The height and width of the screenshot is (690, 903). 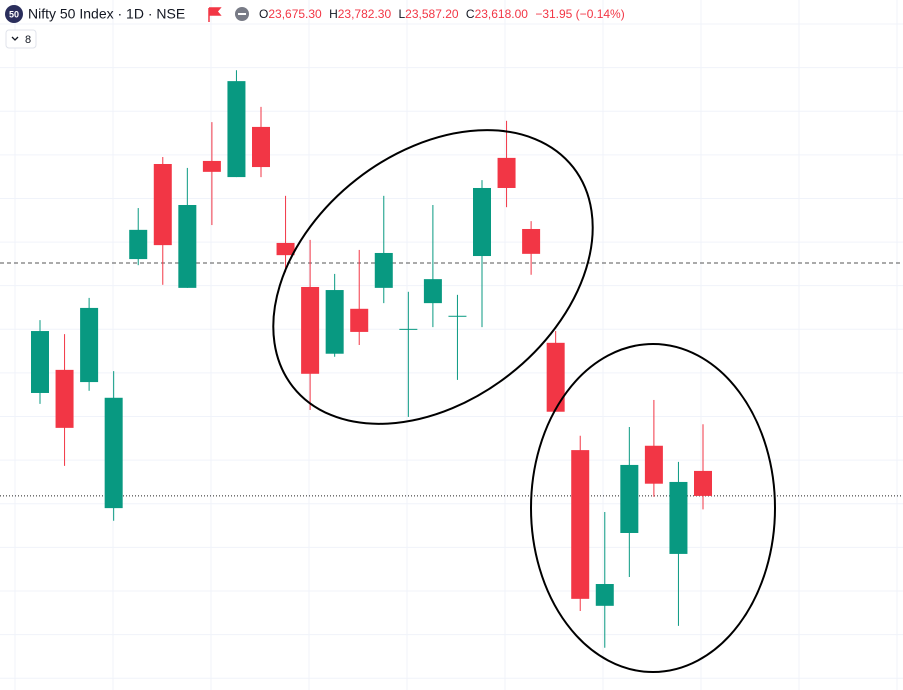 I want to click on l-value: 23,587.20, so click(x=432, y=14).